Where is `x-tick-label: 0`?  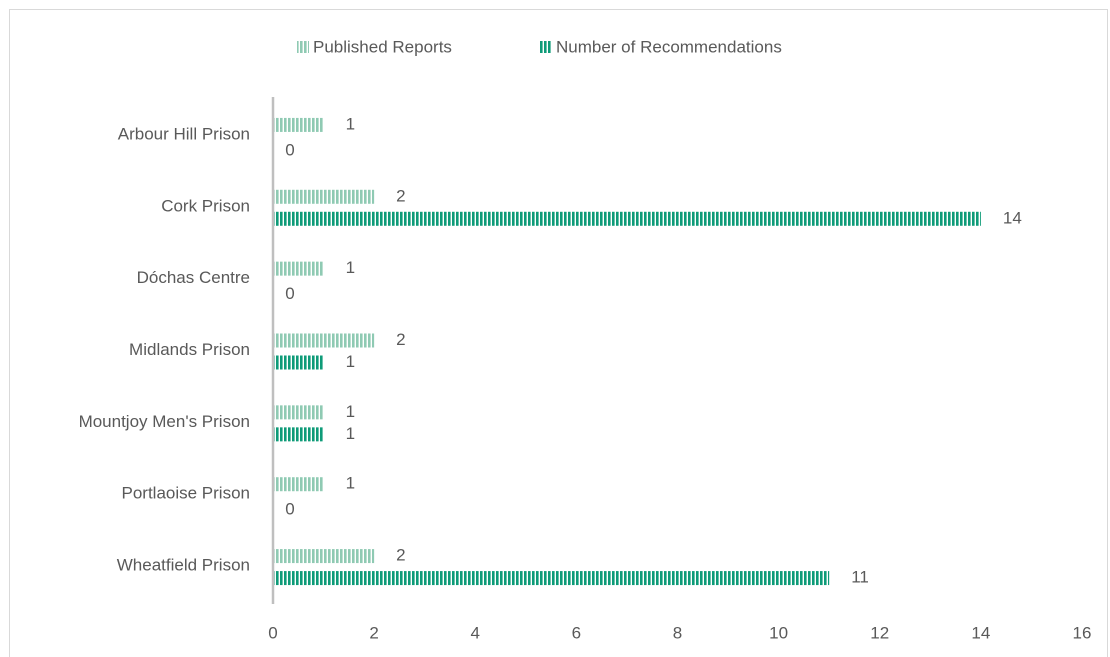 x-tick-label: 0 is located at coordinates (272, 632).